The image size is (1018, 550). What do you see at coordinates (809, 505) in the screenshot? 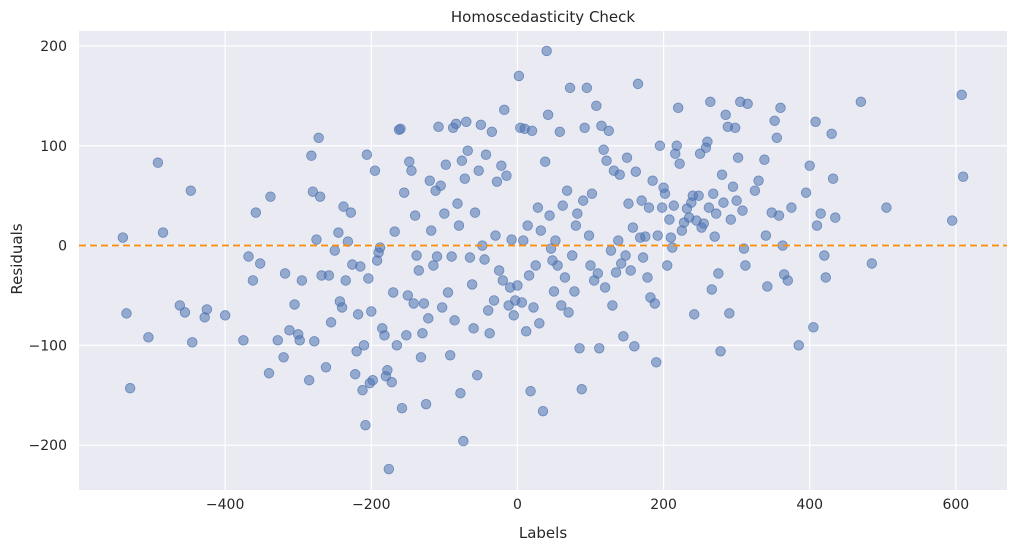
I see `x-tick-label: 400` at bounding box center [809, 505].